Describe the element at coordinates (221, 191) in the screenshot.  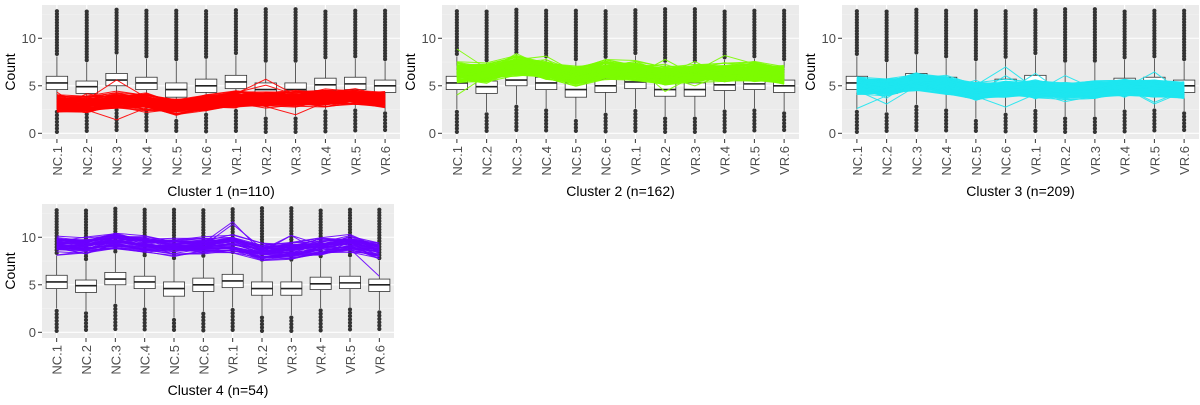
I see `panel-title: Cluster 1 (n=110)` at that location.